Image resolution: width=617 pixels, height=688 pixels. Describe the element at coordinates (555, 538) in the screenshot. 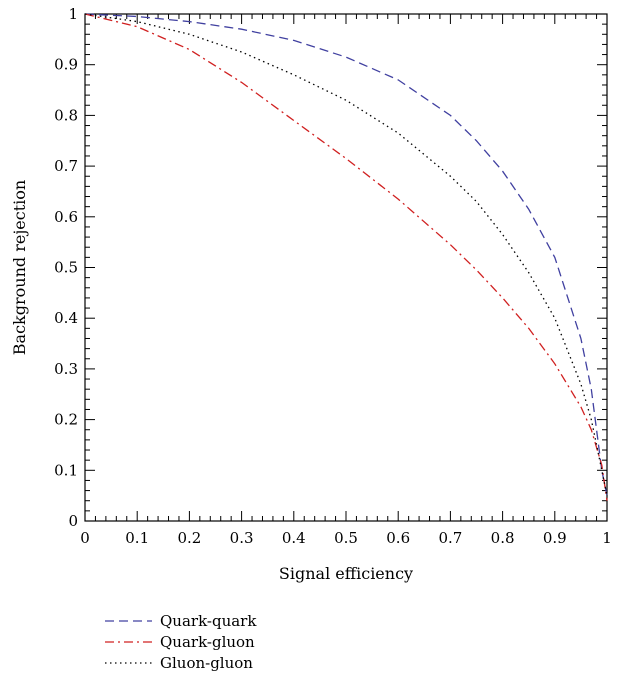

I see `x-tick-label: 0.9` at that location.